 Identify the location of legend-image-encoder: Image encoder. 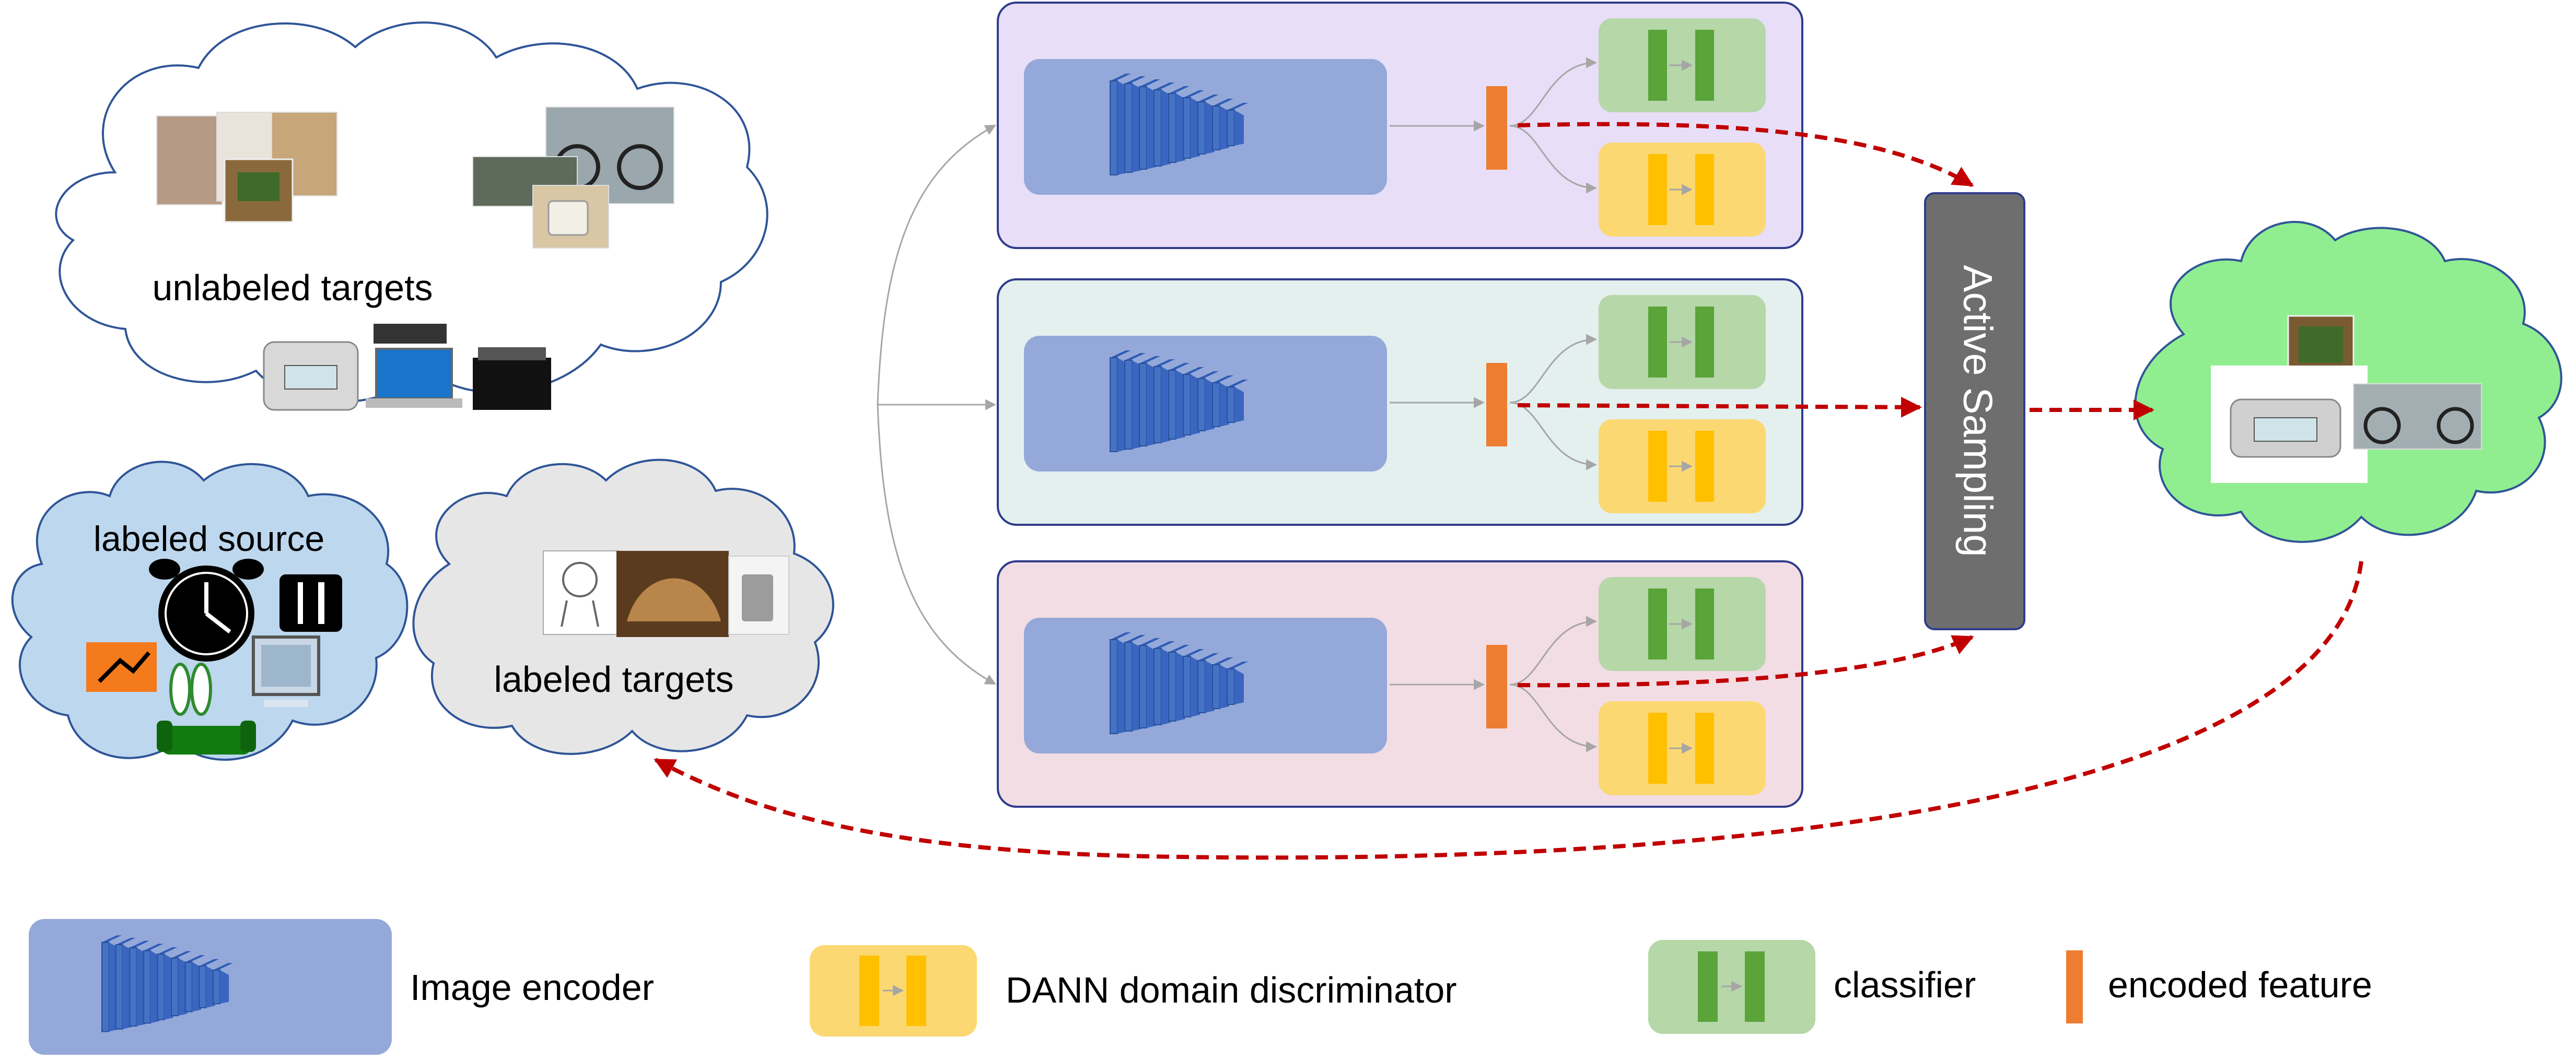
(341, 987).